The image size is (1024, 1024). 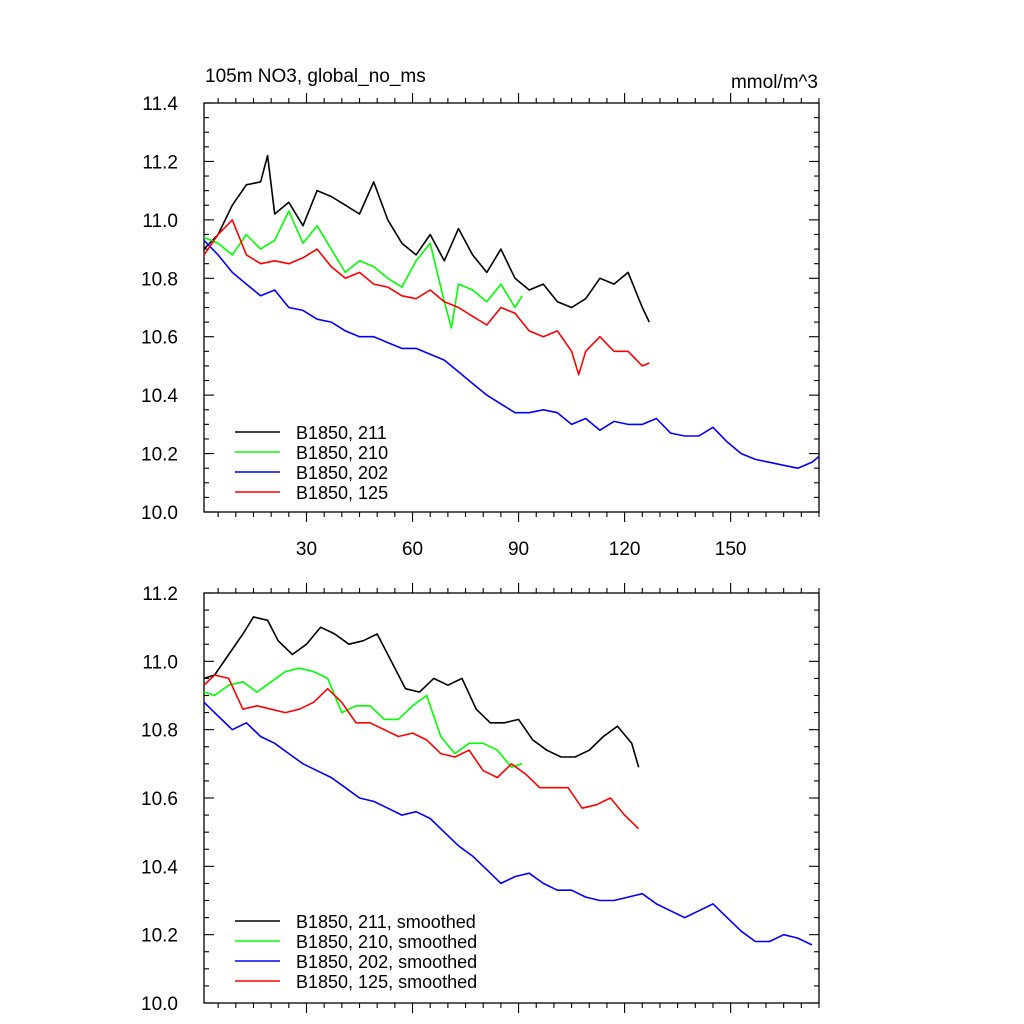 I want to click on legend-label: B1850, 211, so click(x=341, y=433).